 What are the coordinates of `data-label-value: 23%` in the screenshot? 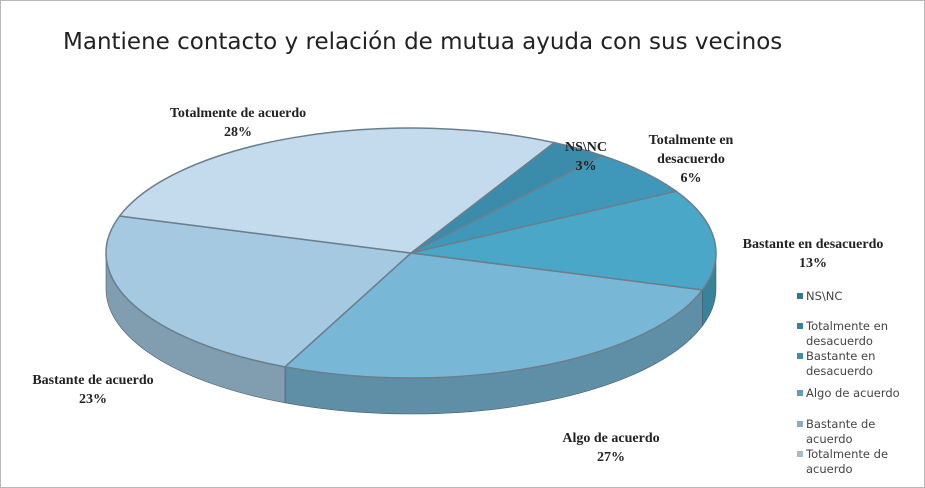 It's located at (93, 399).